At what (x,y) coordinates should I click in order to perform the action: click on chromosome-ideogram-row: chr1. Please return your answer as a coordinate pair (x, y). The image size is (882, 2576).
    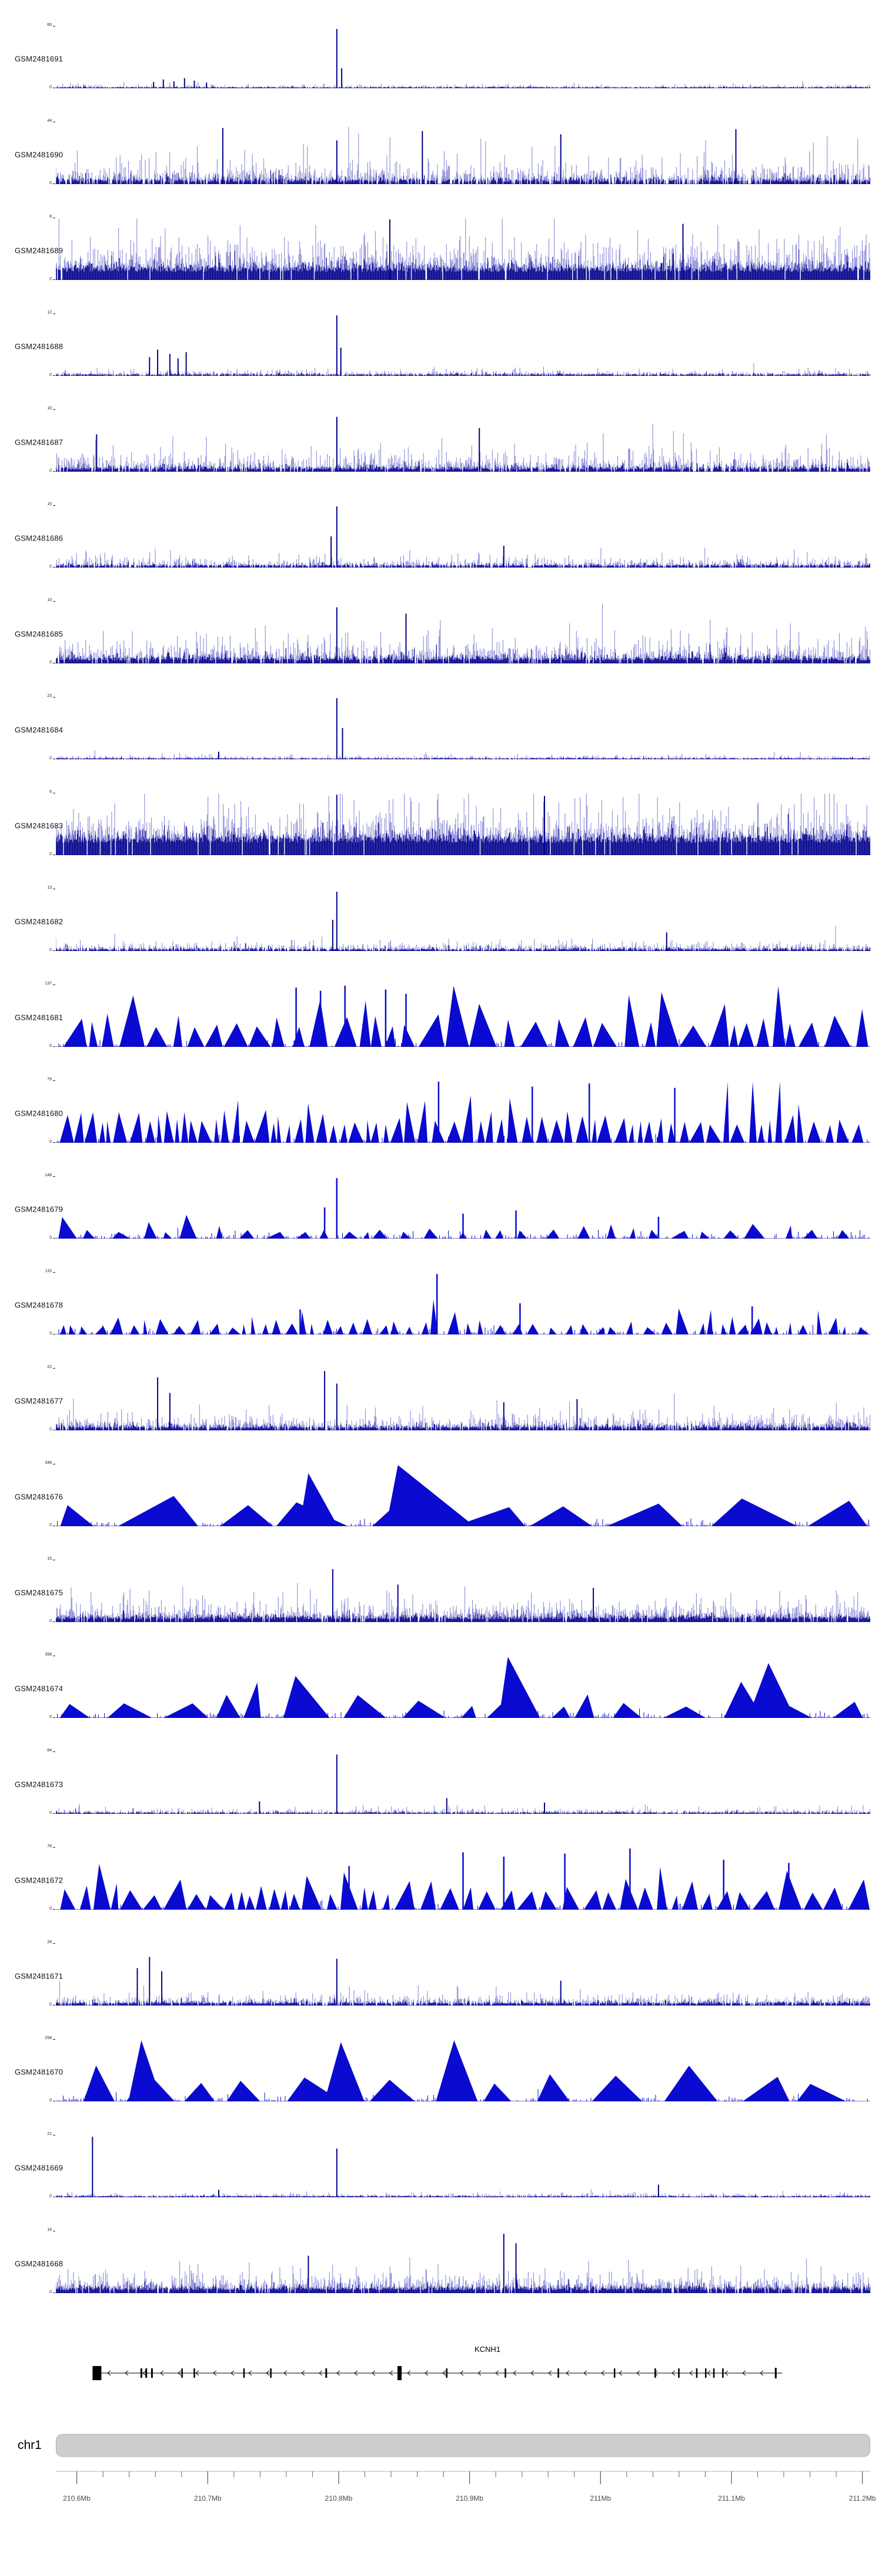
    Looking at the image, I should click on (441, 2445).